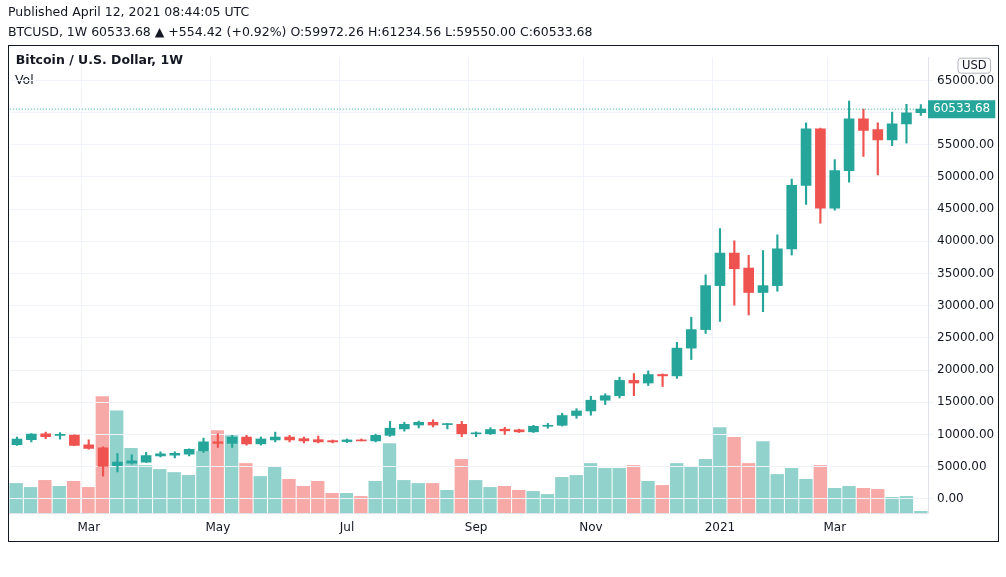 The width and height of the screenshot is (1006, 577). Describe the element at coordinates (966, 143) in the screenshot. I see `y-tick-label: 55000.00` at that location.